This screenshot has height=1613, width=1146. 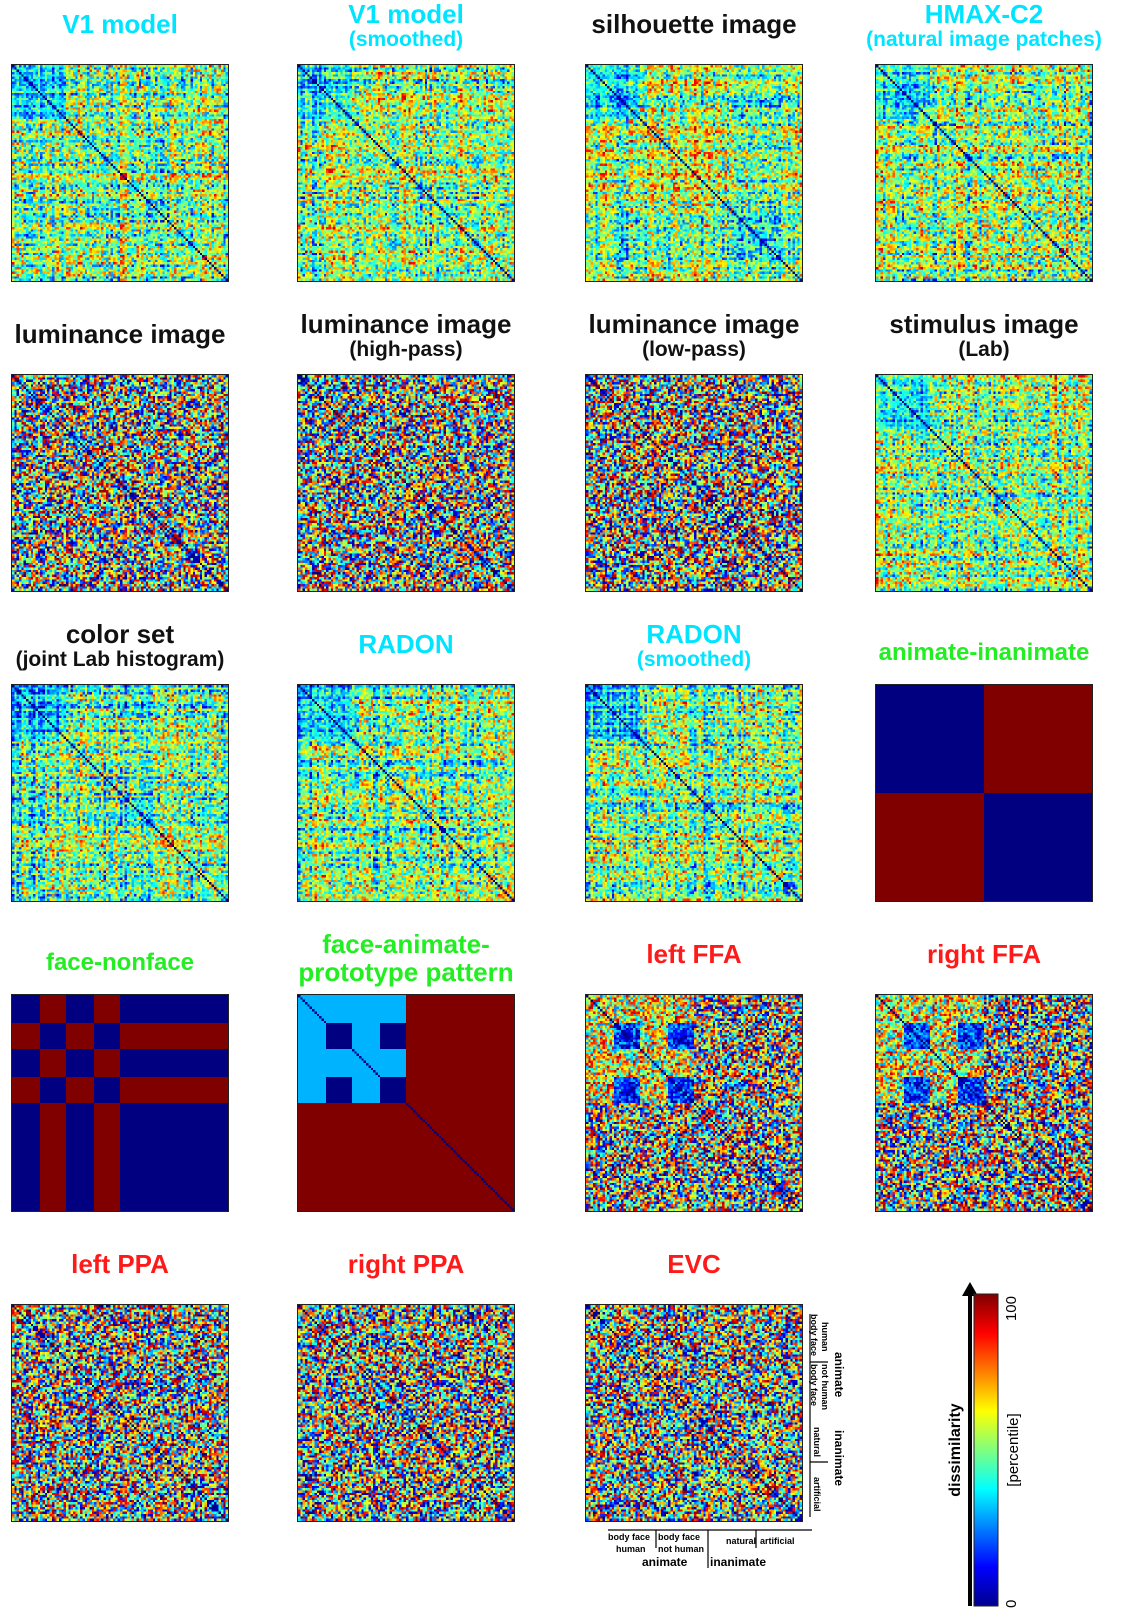 I want to click on evc-bottom-body-2: body, so click(x=669, y=1537).